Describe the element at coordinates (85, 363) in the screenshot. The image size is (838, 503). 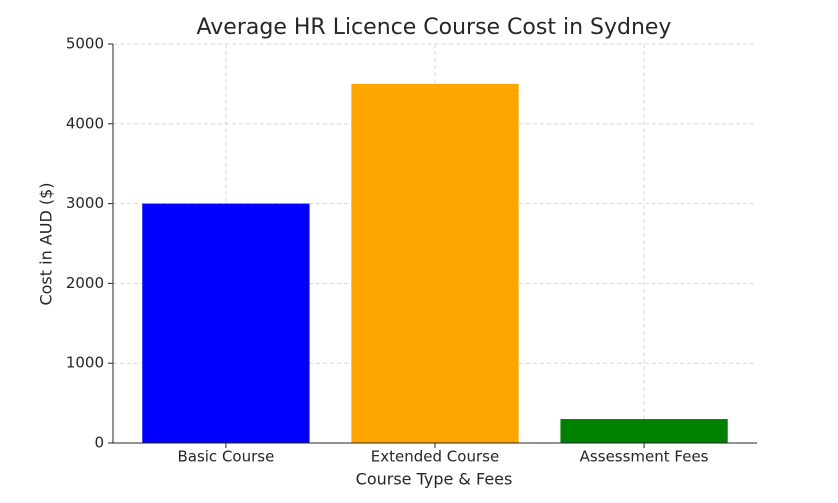
I see `y-tick-label: 1000` at that location.